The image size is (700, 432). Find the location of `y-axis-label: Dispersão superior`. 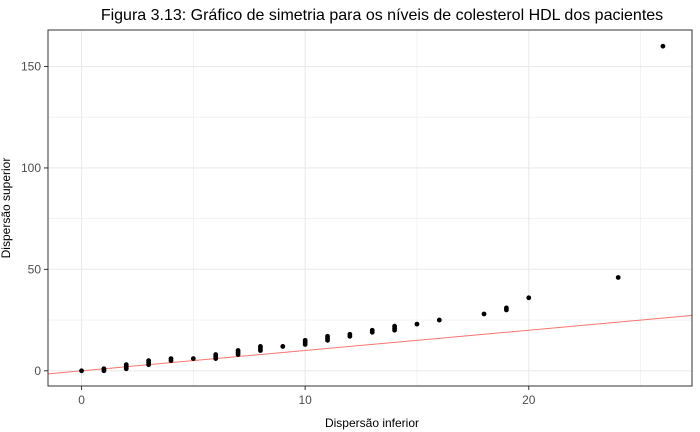

y-axis-label: Dispersão superior is located at coordinates (6, 208).